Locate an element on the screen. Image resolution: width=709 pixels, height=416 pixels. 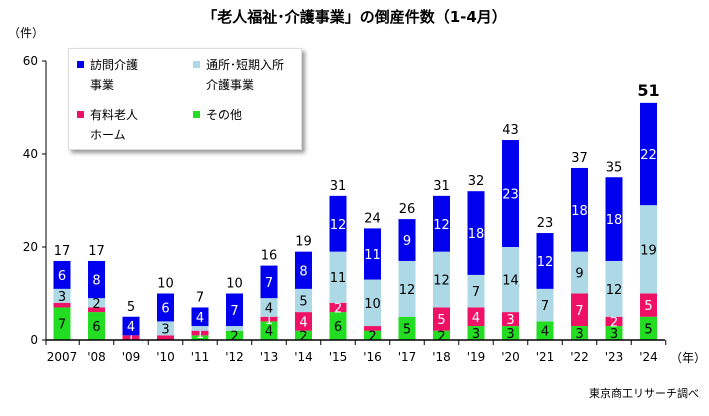
total-label: 17 is located at coordinates (62, 251).